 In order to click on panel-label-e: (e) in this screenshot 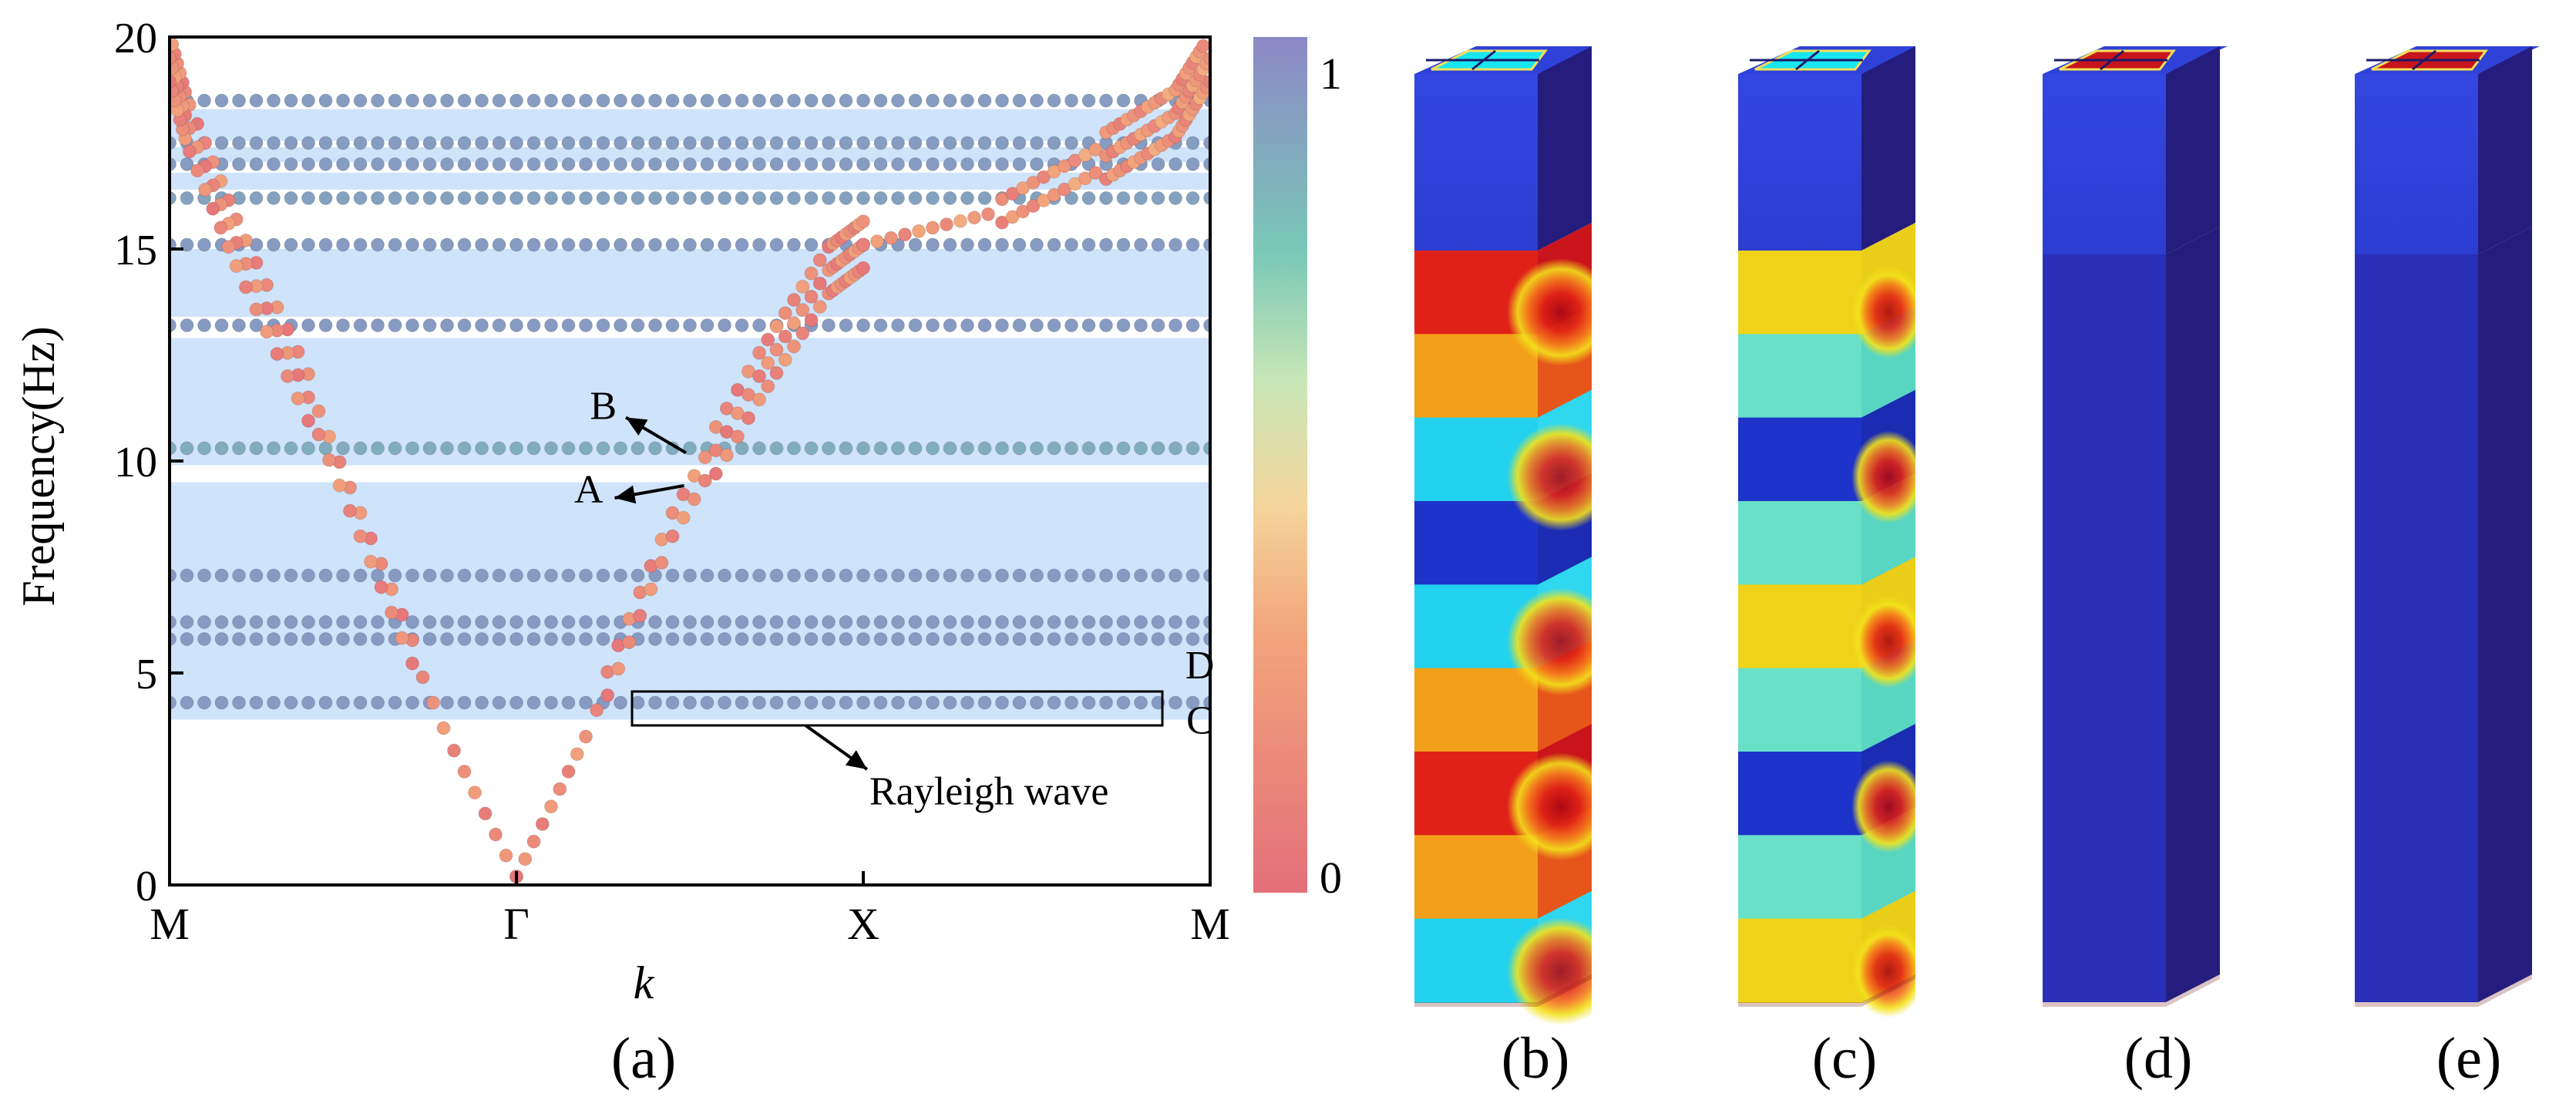, I will do `click(2469, 1058)`.